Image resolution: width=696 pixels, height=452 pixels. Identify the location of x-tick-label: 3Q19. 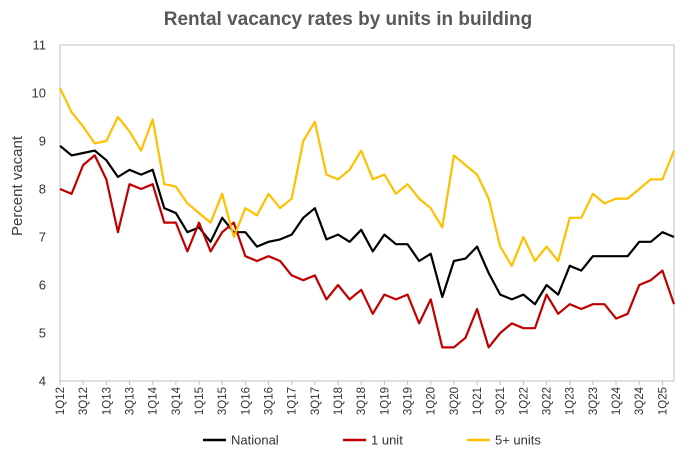
(409, 401).